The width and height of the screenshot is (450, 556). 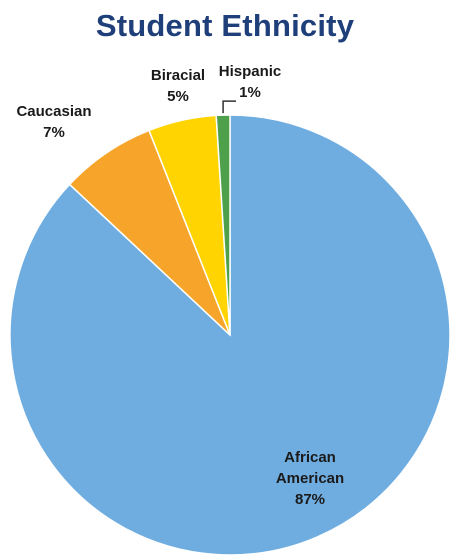 What do you see at coordinates (53, 122) in the screenshot?
I see `slice-label-caucasian: Caucasian 7%` at bounding box center [53, 122].